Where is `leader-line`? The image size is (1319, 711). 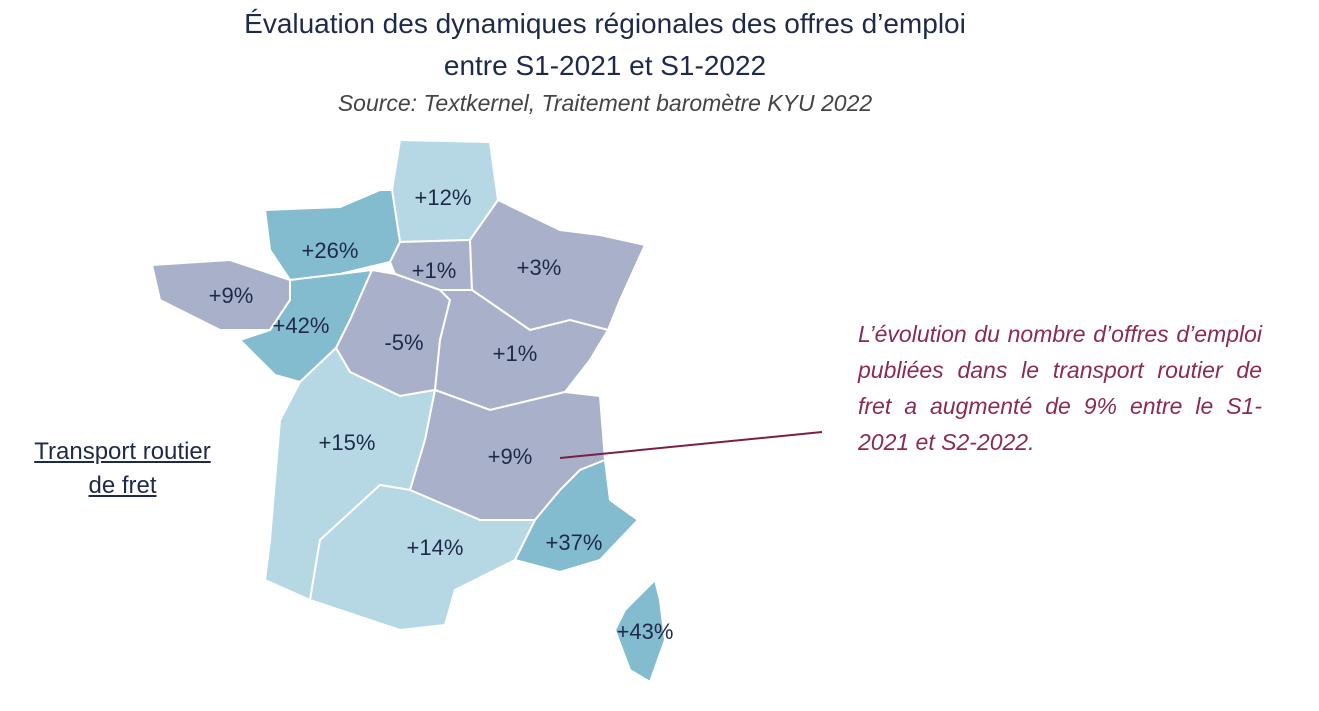
leader-line is located at coordinates (691, 445).